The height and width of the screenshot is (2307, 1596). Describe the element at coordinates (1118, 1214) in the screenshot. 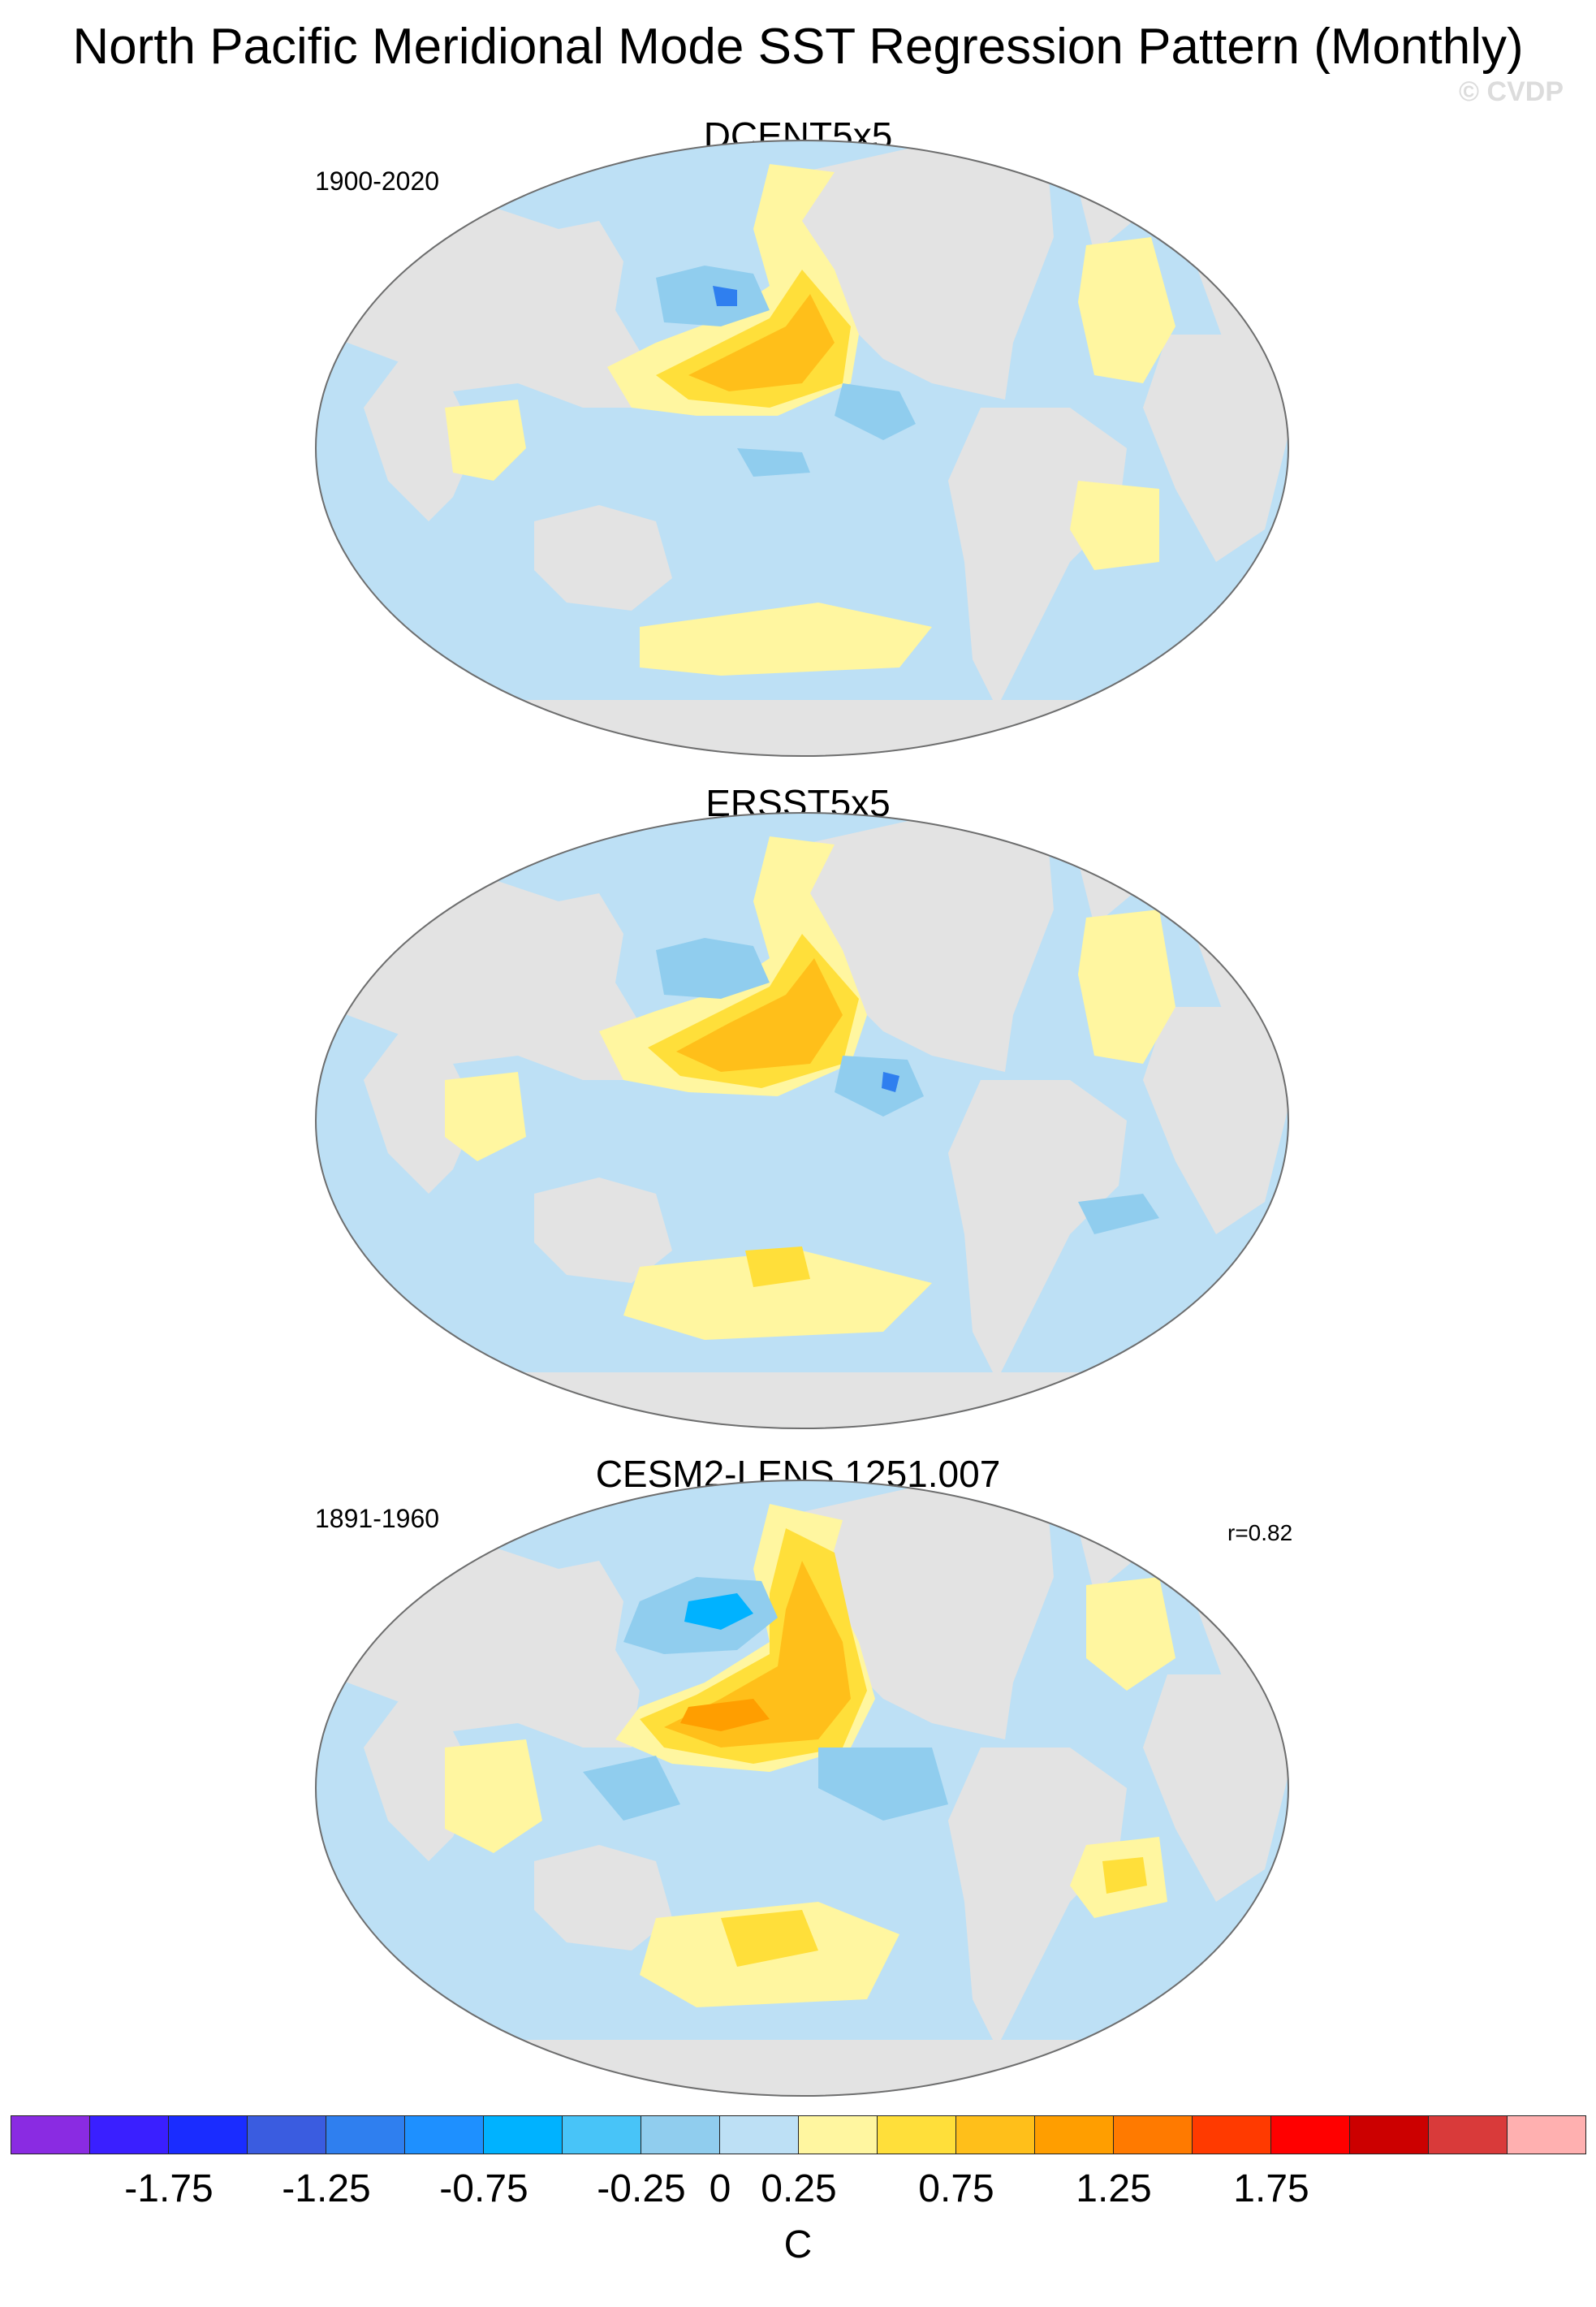

I see `cool-anomaly-south-atlantic` at that location.